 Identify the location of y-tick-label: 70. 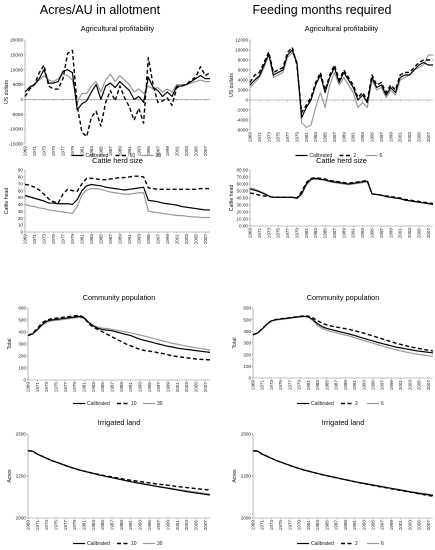
(21, 183).